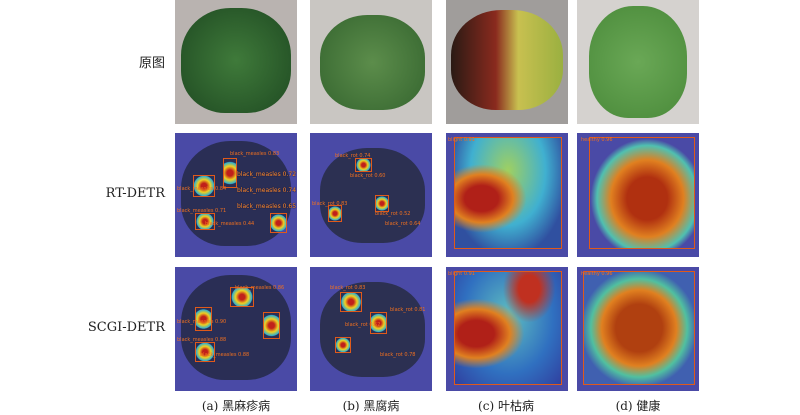  I want to click on detection-label: black_measles 0.44, so click(230, 224).